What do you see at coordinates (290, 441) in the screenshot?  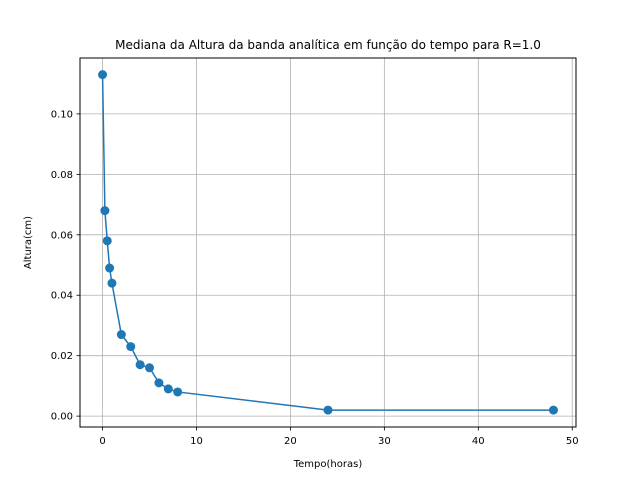 I see `x-tick-label: 20` at bounding box center [290, 441].